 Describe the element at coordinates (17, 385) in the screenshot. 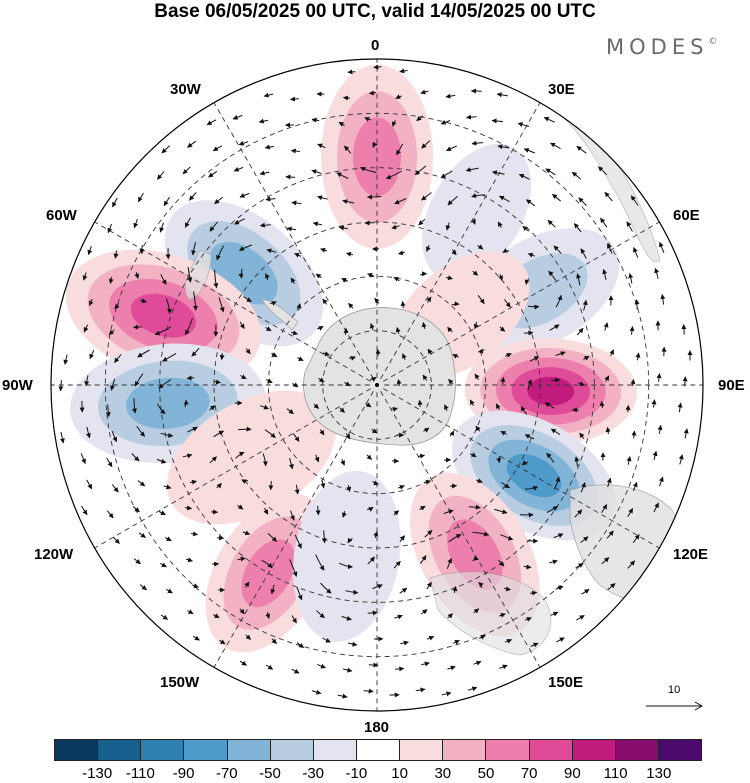

I see `lon-label-90w: 90W` at that location.